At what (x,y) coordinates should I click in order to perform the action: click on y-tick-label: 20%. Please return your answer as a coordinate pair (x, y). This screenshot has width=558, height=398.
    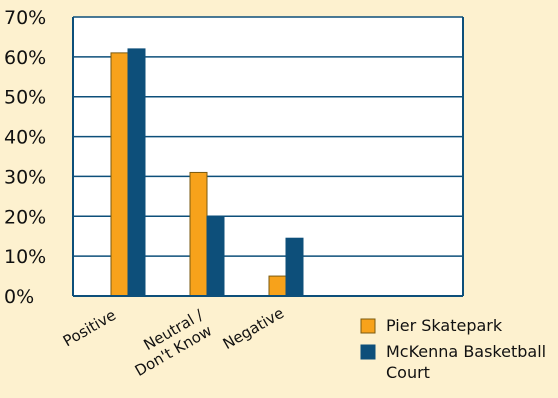
    Looking at the image, I should click on (25, 217).